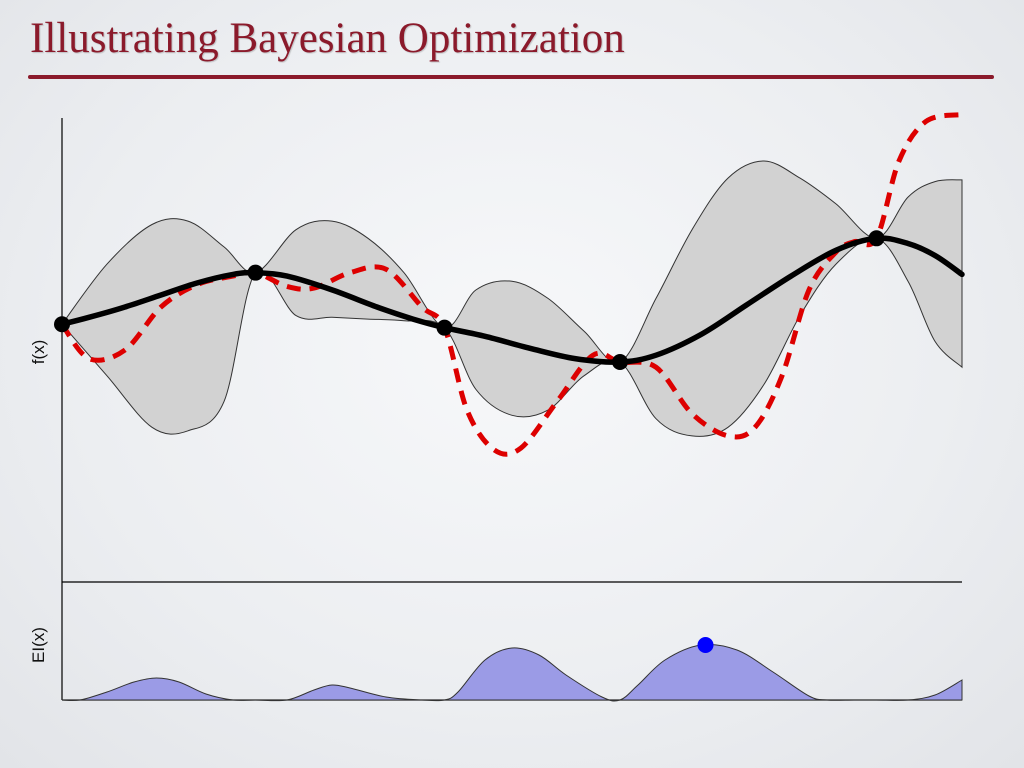  What do you see at coordinates (38, 352) in the screenshot?
I see `gp-y-axis-label: f(x)` at bounding box center [38, 352].